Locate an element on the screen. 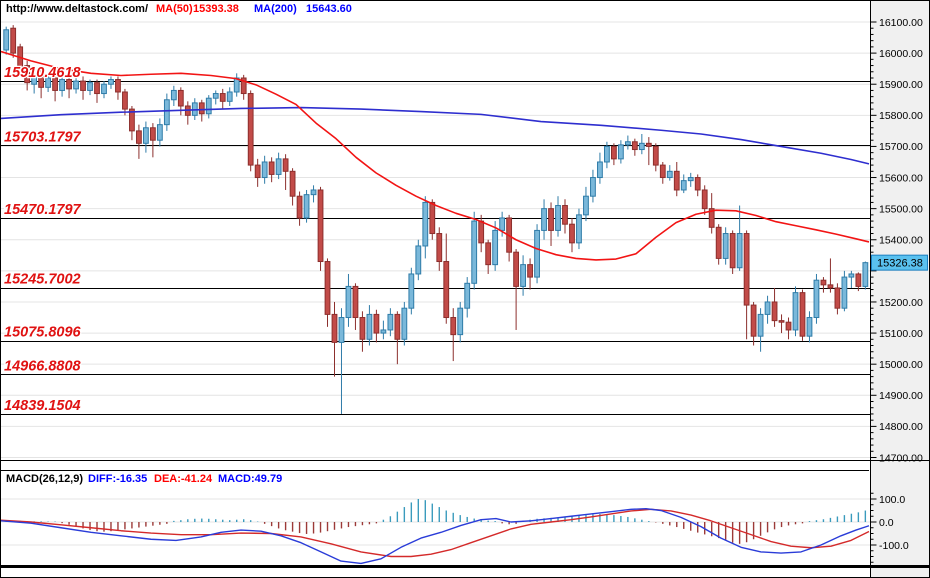  price-axis-label: 15100.00 is located at coordinates (901, 334).